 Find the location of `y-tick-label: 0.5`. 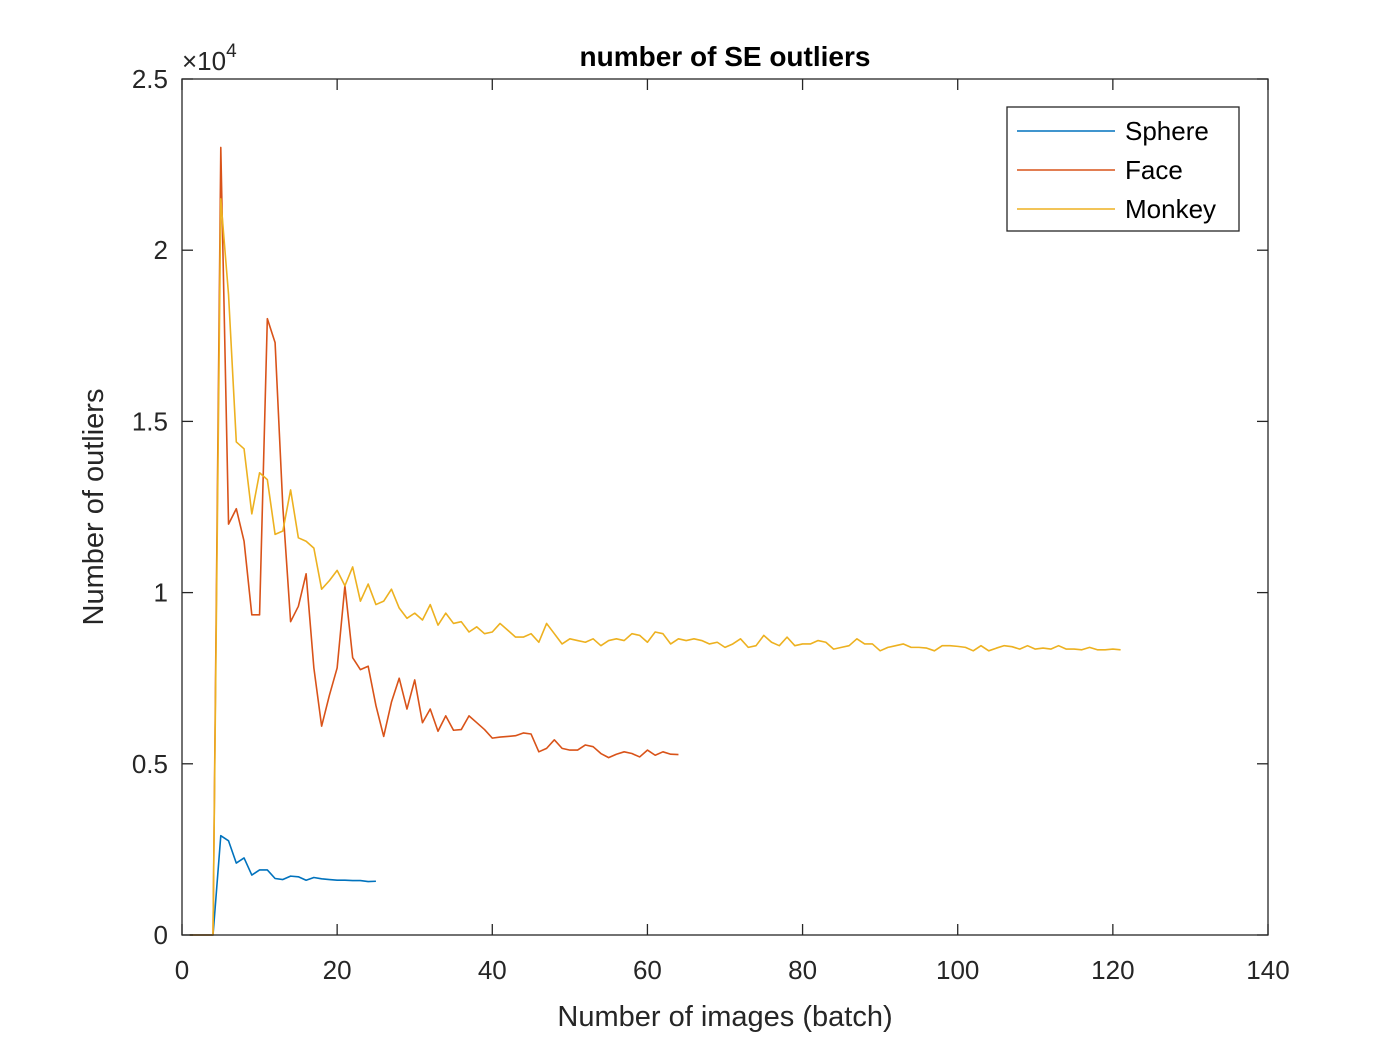

y-tick-label: 0.5 is located at coordinates (150, 764).